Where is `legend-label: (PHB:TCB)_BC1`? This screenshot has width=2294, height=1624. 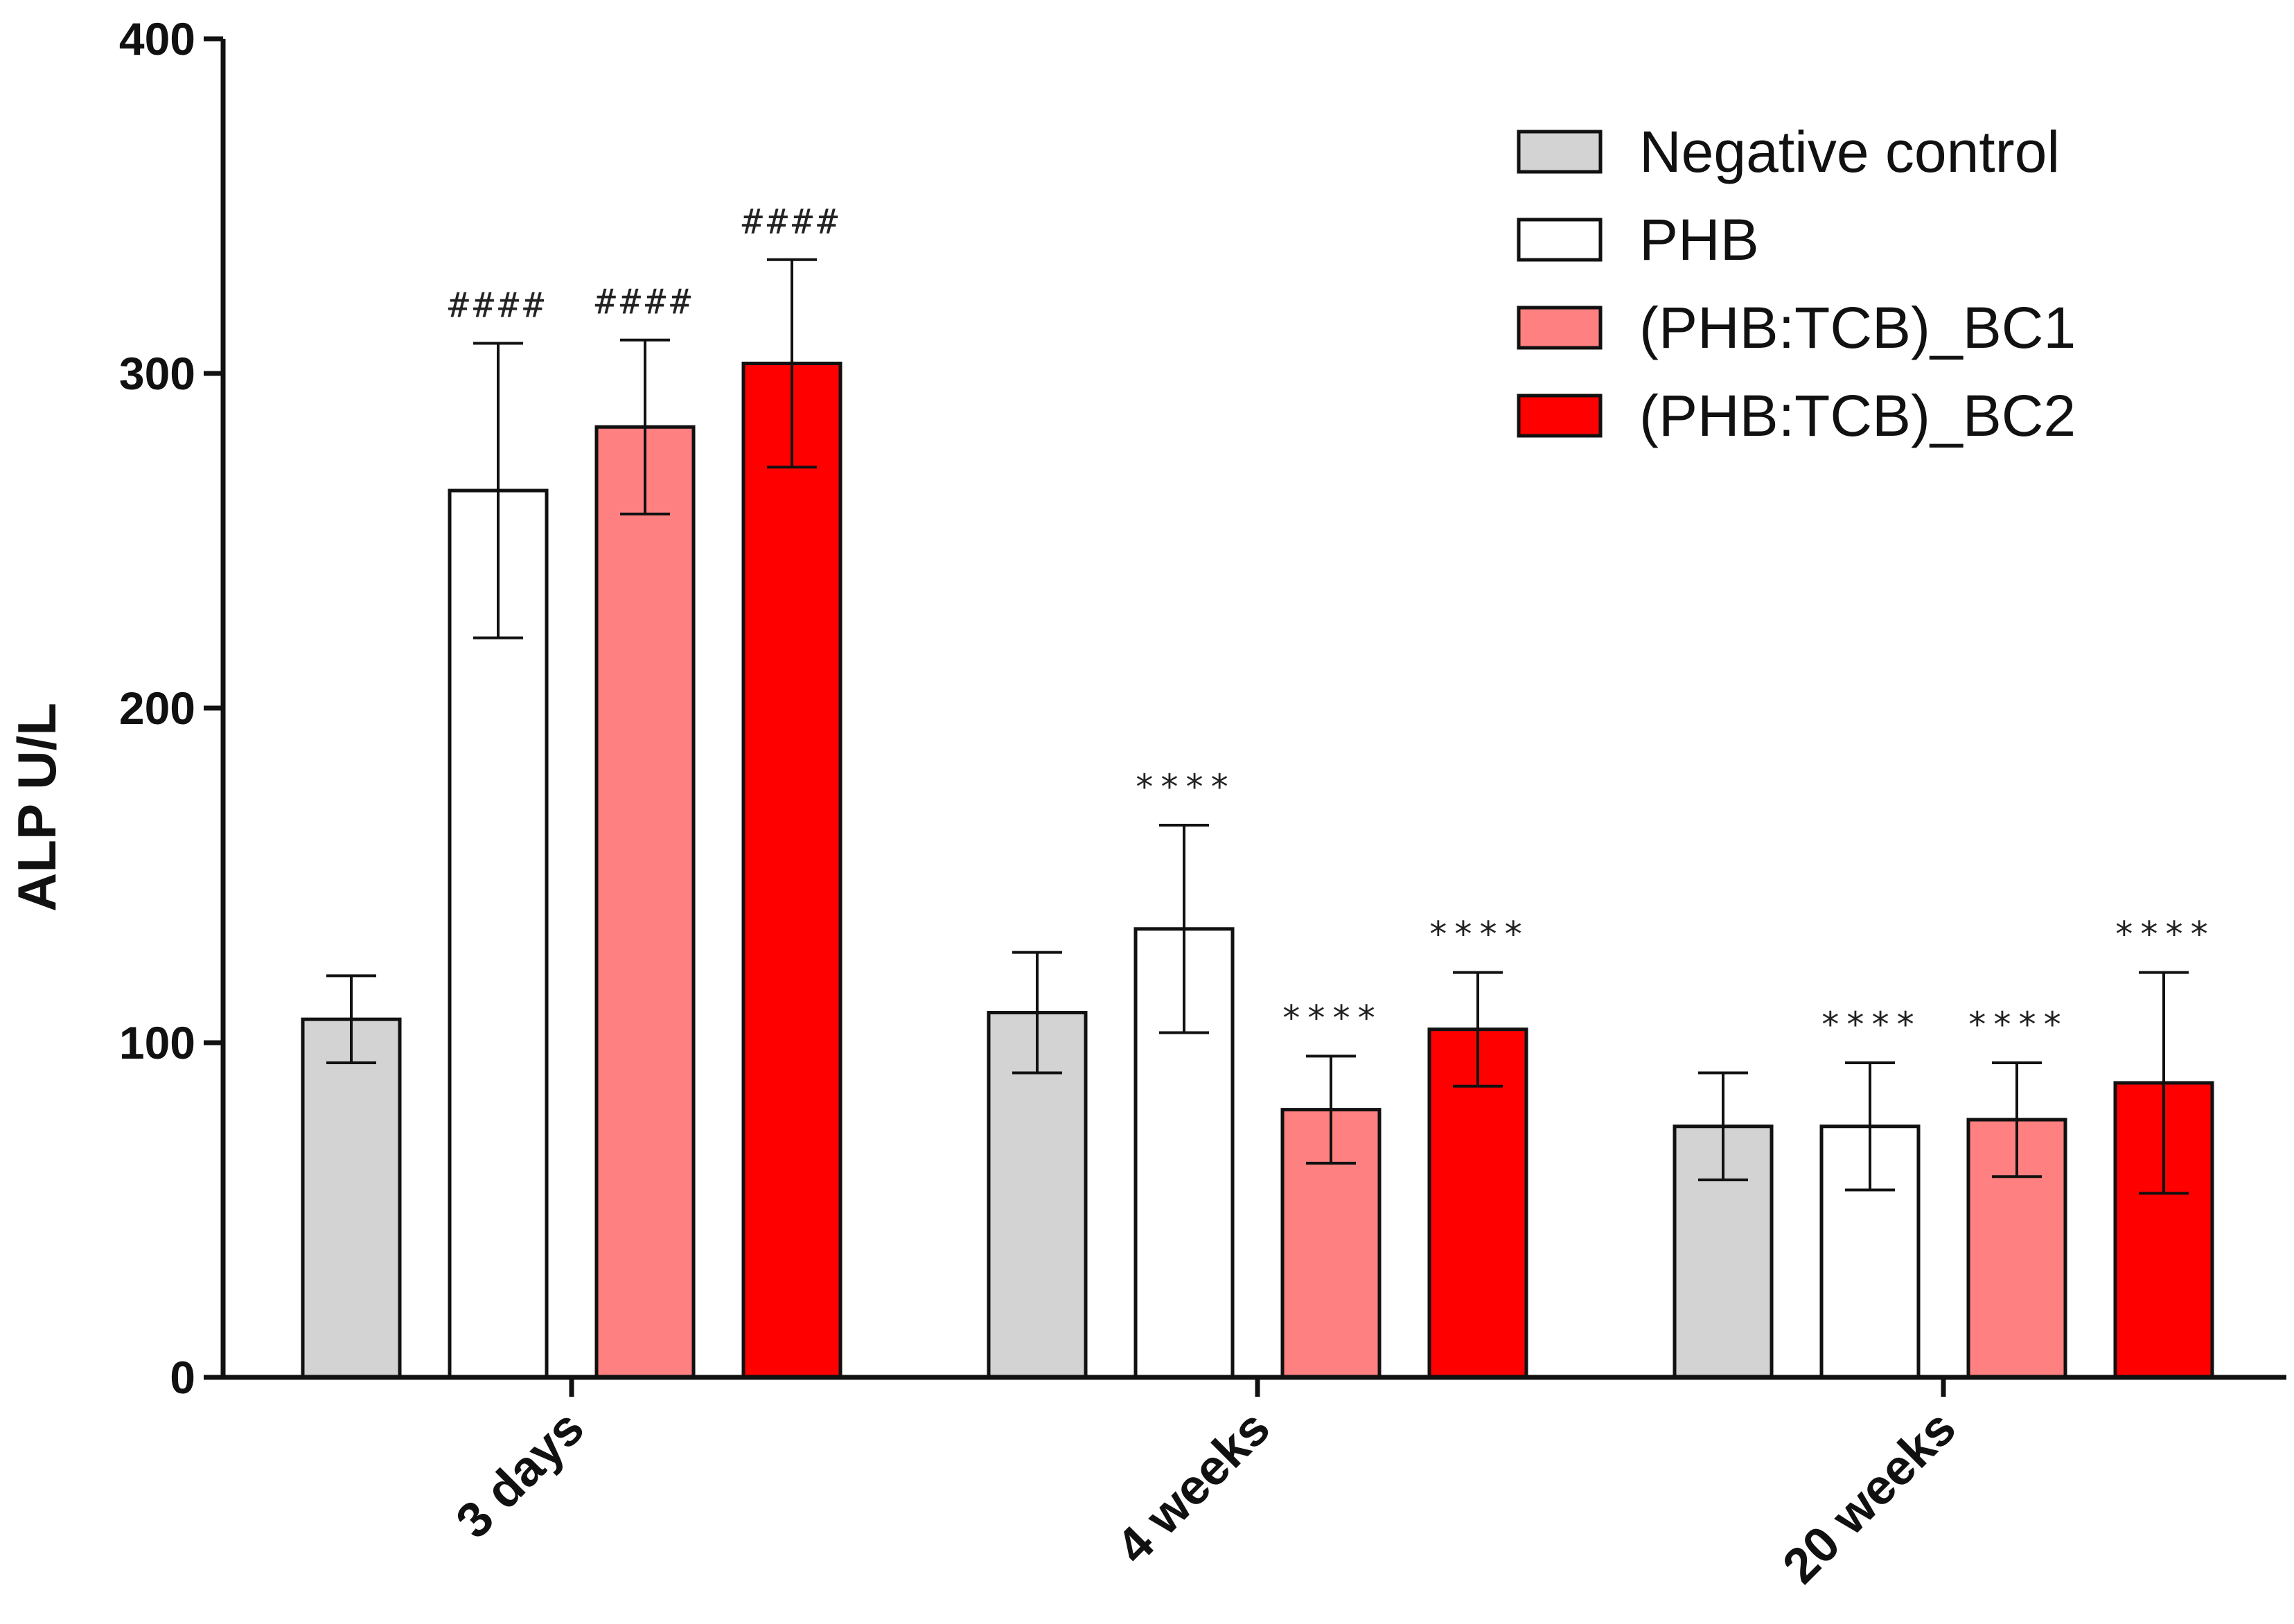 legend-label: (PHB:TCB)_BC1 is located at coordinates (1858, 327).